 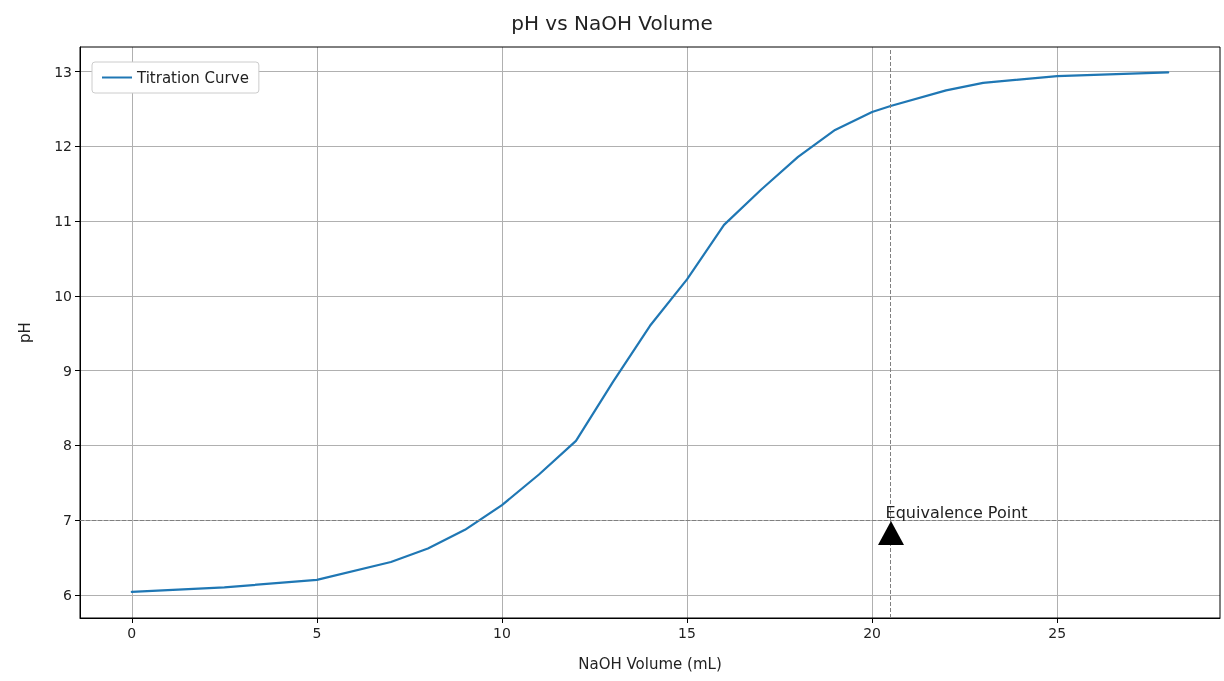 What do you see at coordinates (1057, 633) in the screenshot?
I see `x-tick-label: 25` at bounding box center [1057, 633].